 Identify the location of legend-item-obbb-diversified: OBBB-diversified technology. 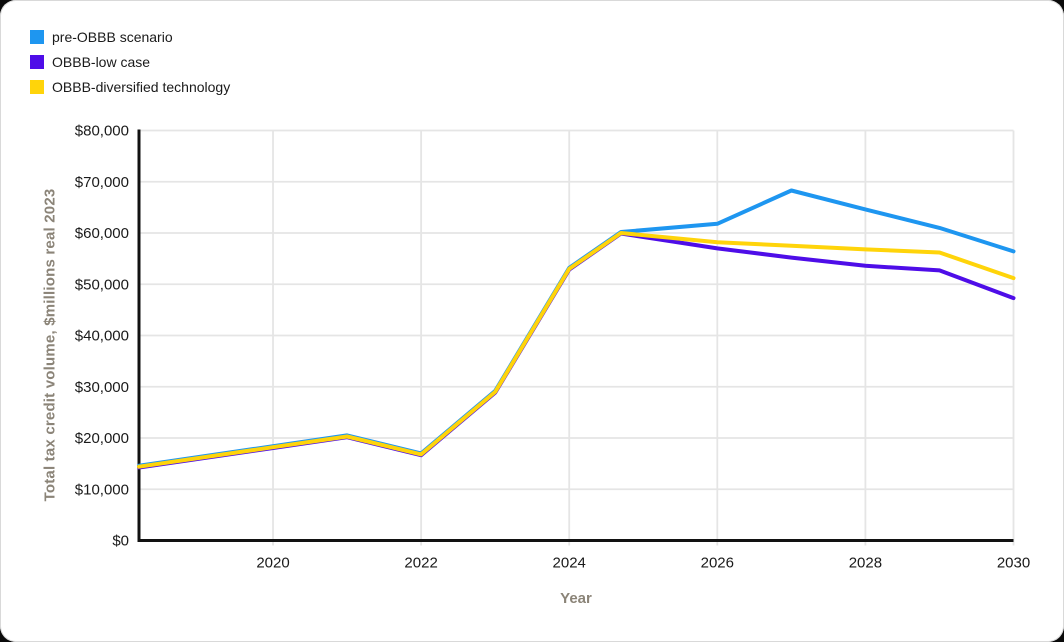
(130, 87).